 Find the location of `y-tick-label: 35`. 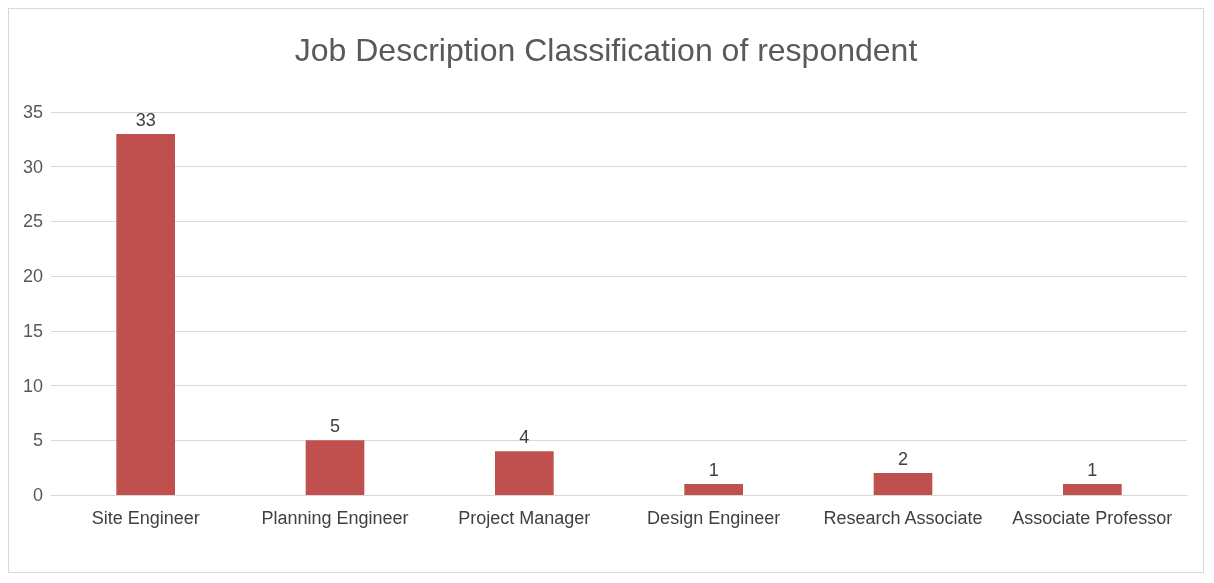

y-tick-label: 35 is located at coordinates (32, 112).